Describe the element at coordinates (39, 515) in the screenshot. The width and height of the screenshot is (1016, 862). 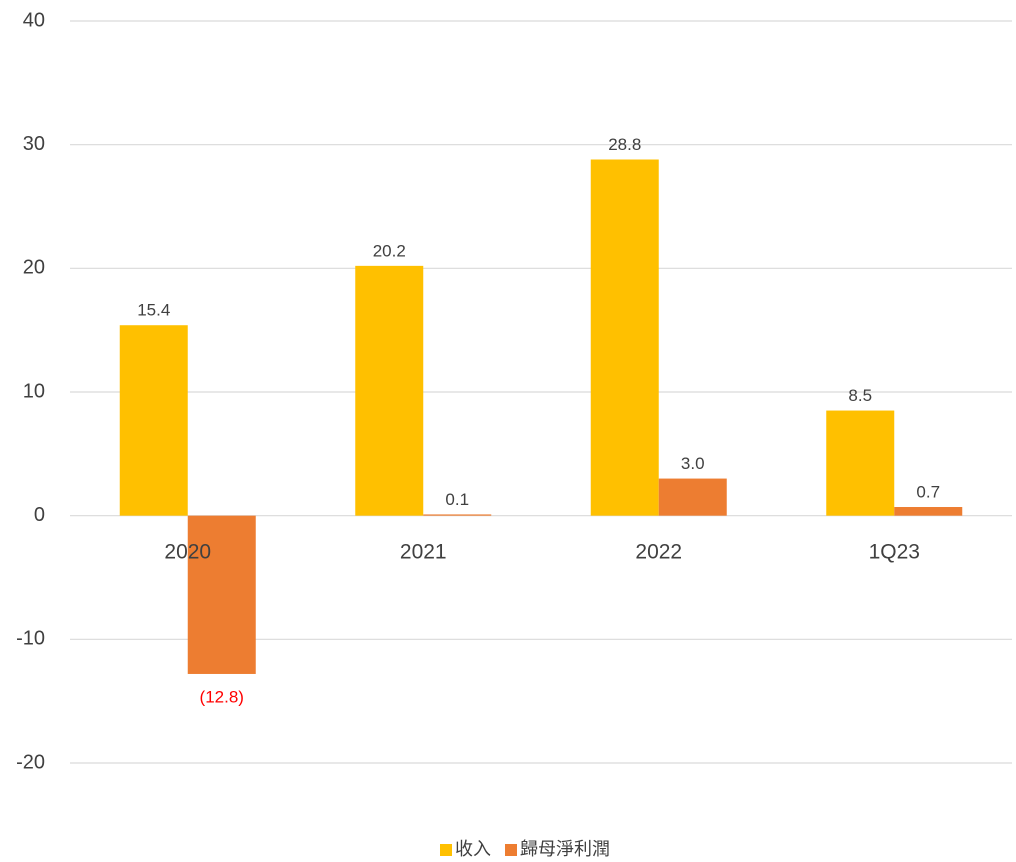
I see `y-tick-label: 0` at that location.